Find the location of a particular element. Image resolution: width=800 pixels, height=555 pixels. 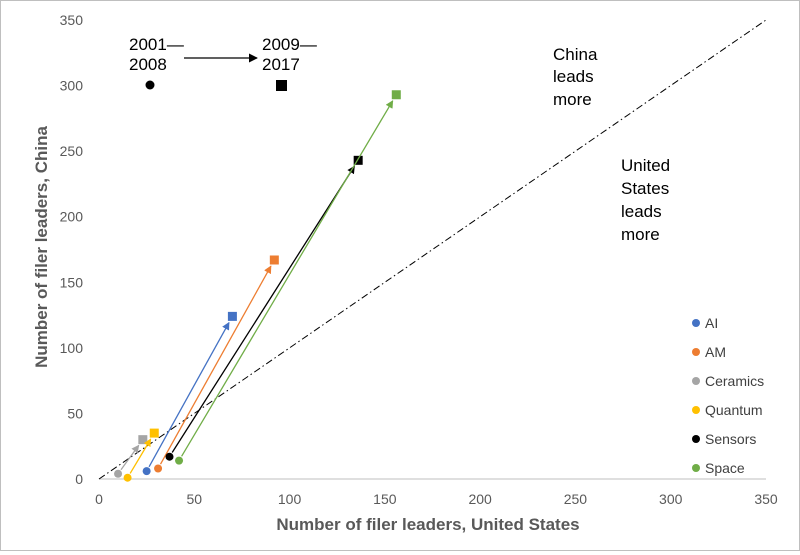

space-2001-2008-point is located at coordinates (179, 460).